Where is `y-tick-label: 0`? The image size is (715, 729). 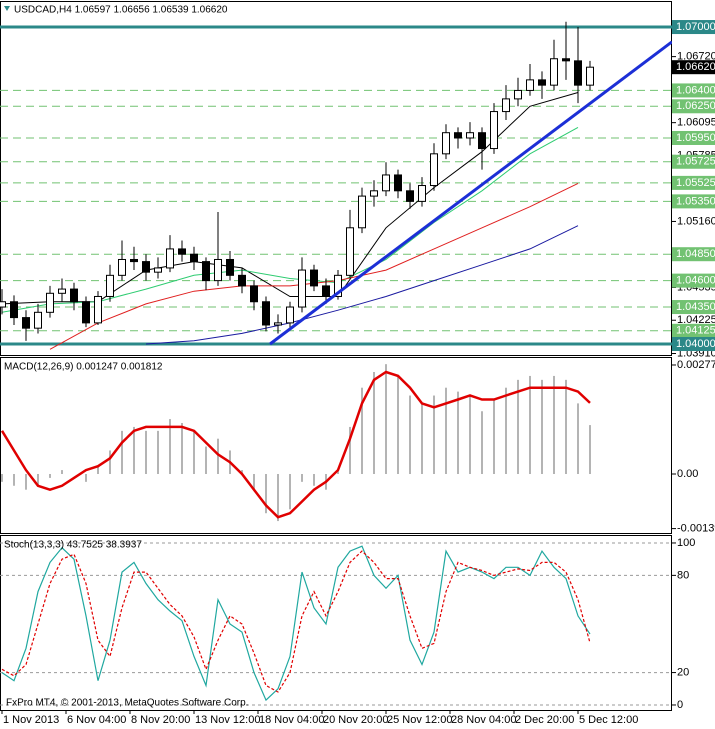 y-tick-label: 0 is located at coordinates (680, 705).